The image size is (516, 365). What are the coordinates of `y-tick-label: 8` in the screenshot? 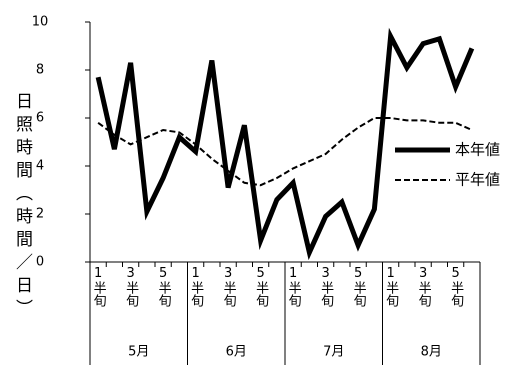 It's located at (40, 70).